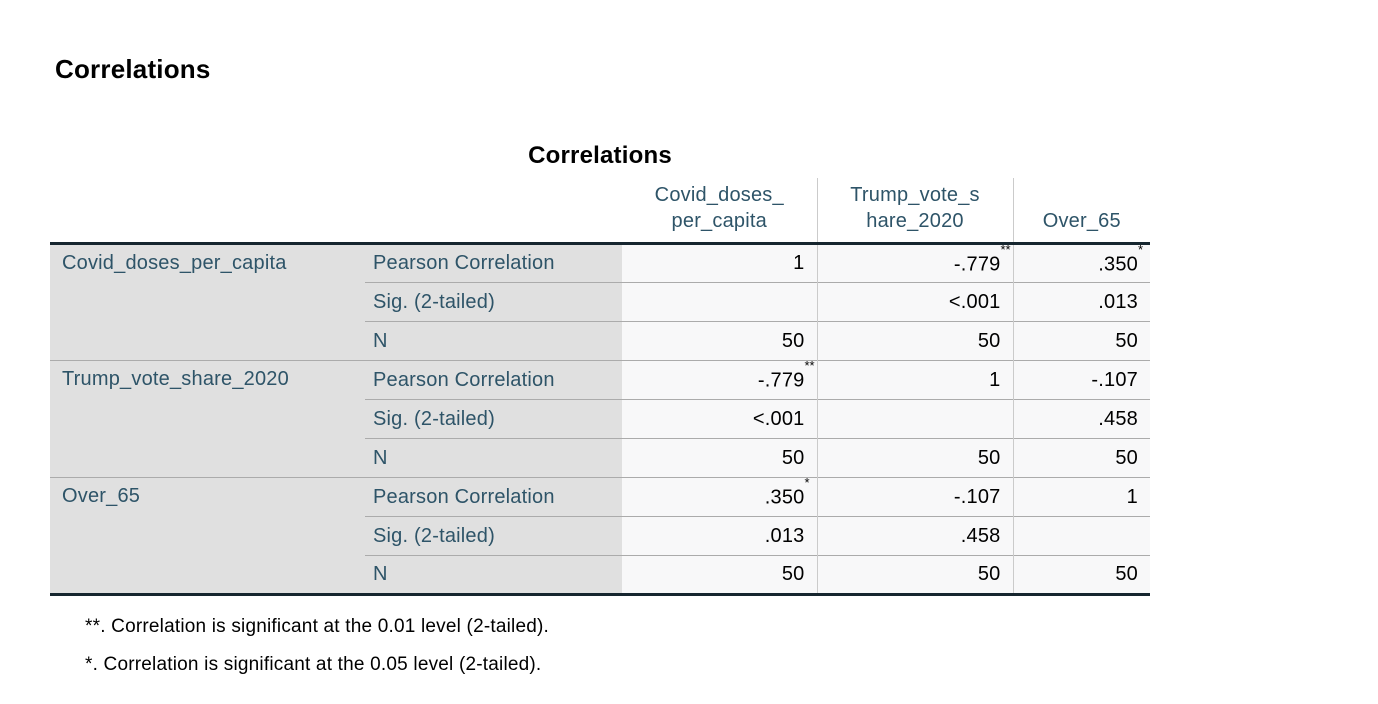 Image resolution: width=1378 pixels, height=704 pixels. Describe the element at coordinates (133, 69) in the screenshot. I see `output-heading: Correlations` at that location.